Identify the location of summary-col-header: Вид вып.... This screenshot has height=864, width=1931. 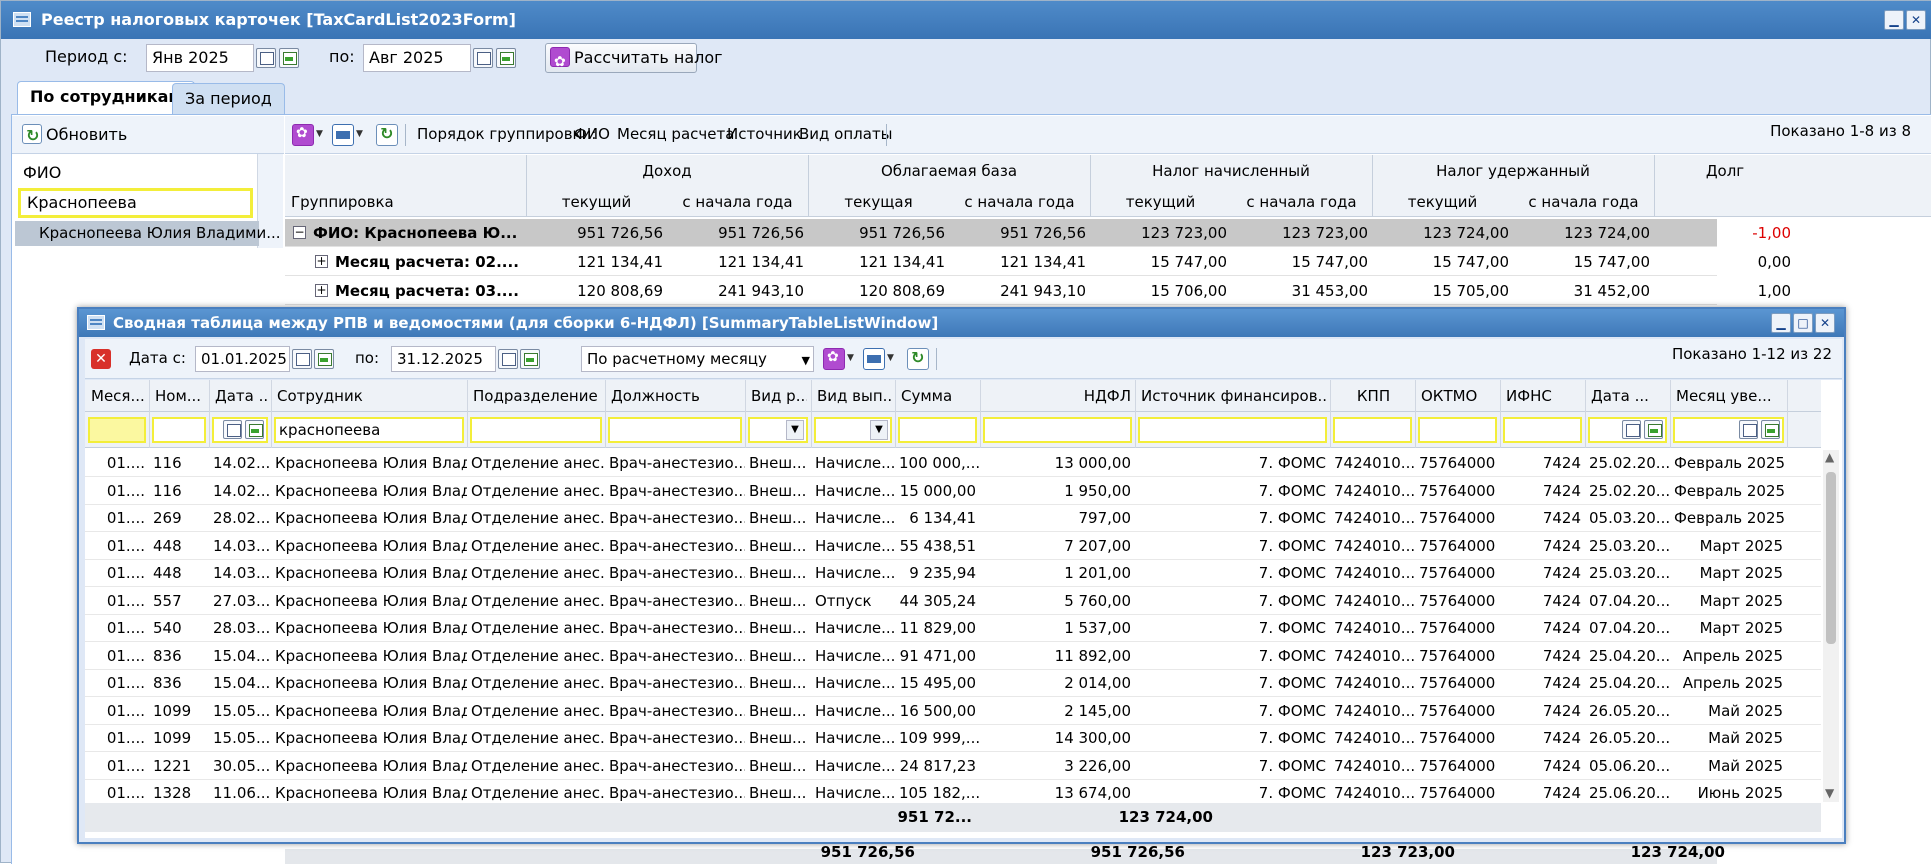
(854, 396).